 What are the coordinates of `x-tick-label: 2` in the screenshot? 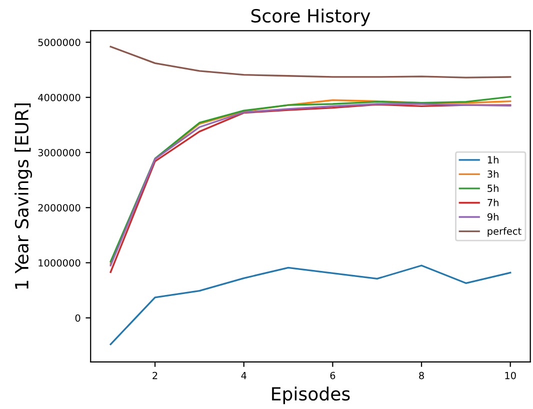 It's located at (155, 376).